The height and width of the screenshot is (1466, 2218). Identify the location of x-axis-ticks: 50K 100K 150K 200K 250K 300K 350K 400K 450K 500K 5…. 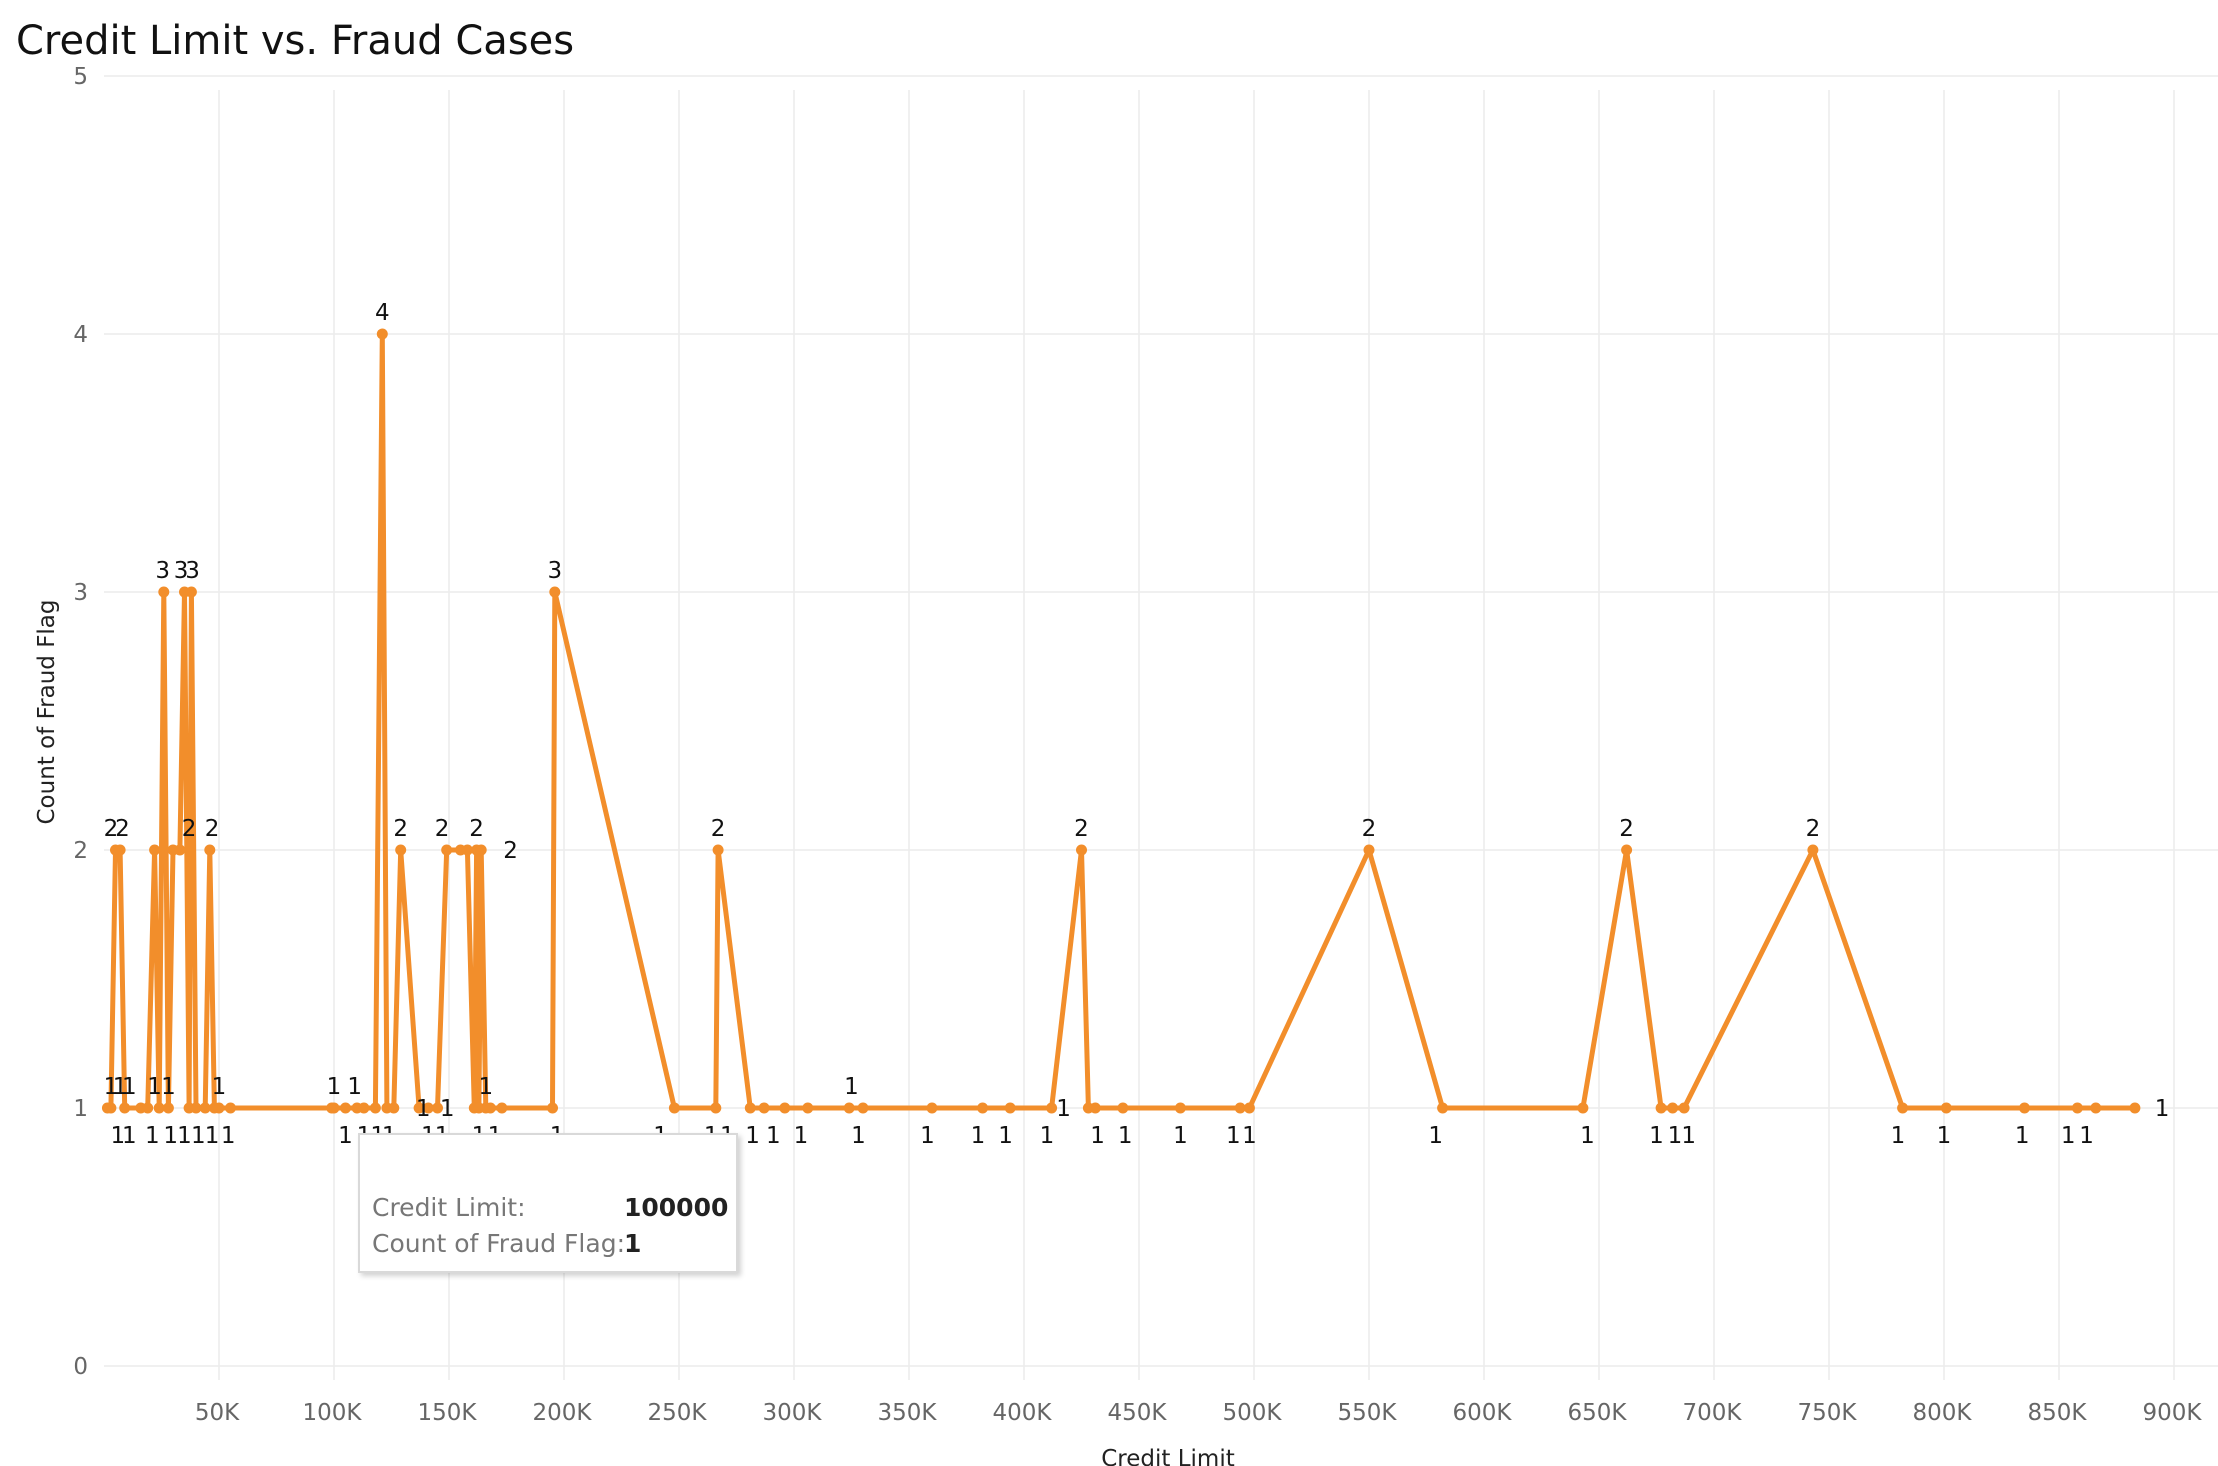
(1199, 1413).